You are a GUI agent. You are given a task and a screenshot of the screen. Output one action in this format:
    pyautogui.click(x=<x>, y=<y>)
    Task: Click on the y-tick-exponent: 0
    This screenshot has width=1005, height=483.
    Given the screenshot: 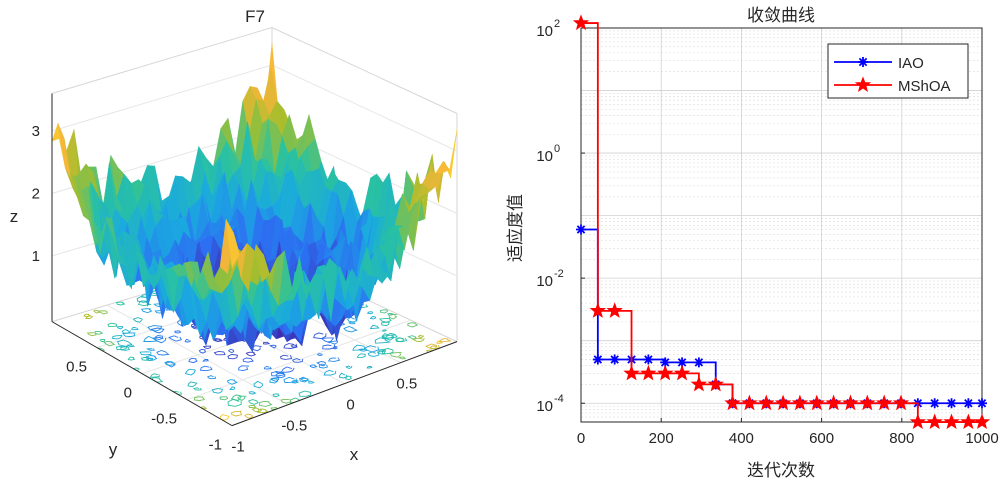 What is the action you would take?
    pyautogui.click(x=557, y=149)
    